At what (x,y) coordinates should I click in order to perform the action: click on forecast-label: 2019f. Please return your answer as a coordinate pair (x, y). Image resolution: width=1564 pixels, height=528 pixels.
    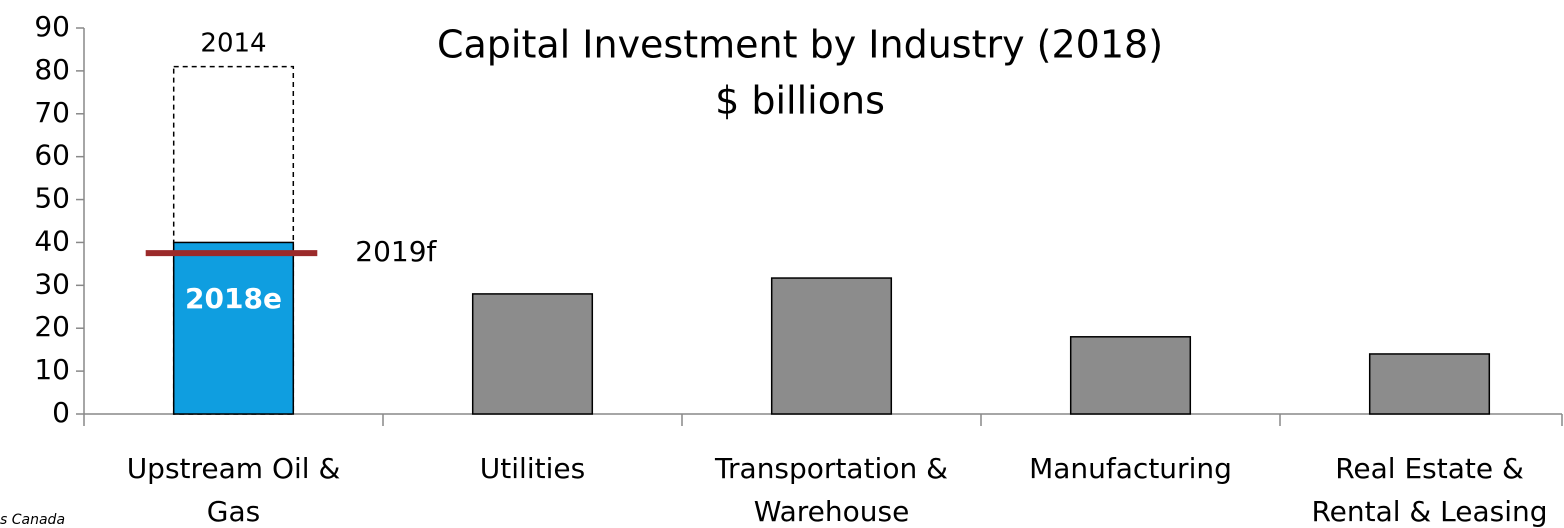
    Looking at the image, I should click on (396, 251).